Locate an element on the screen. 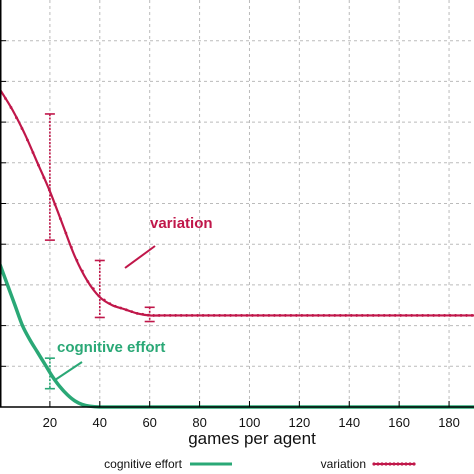 Image resolution: width=474 pixels, height=474 pixels. x-tick-label: 100 is located at coordinates (250, 422).